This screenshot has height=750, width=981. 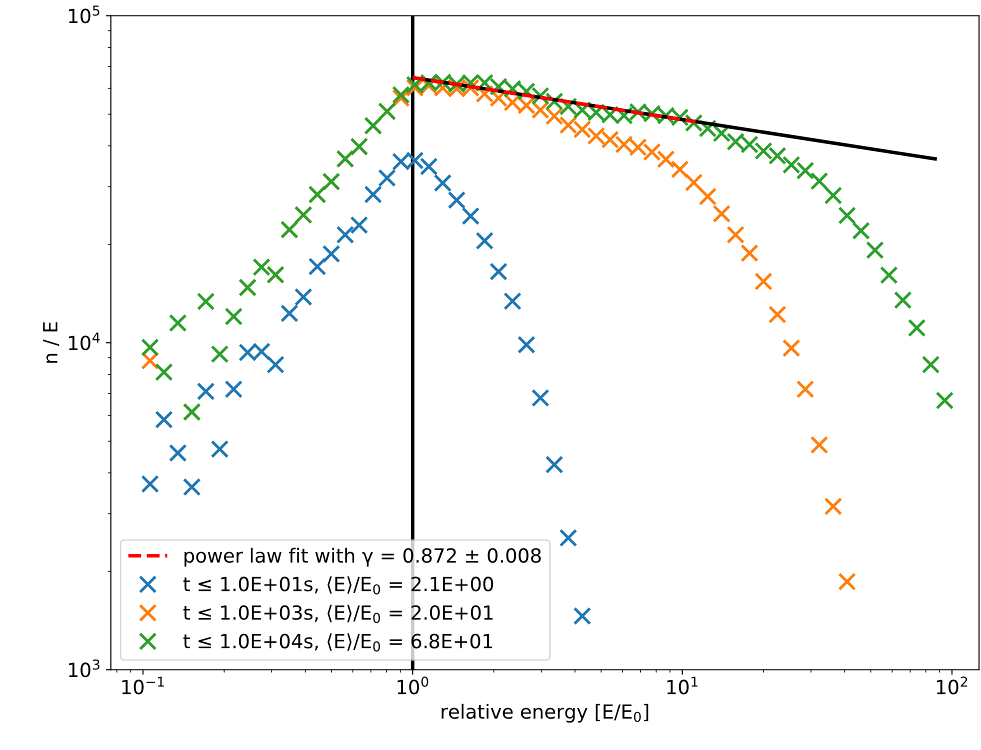 What do you see at coordinates (338, 585) in the screenshot?
I see `legend-label: t ≤ 1.0E+01s, ⟨E⟩/E$_{0}$ = 2.1E+00` at bounding box center [338, 585].